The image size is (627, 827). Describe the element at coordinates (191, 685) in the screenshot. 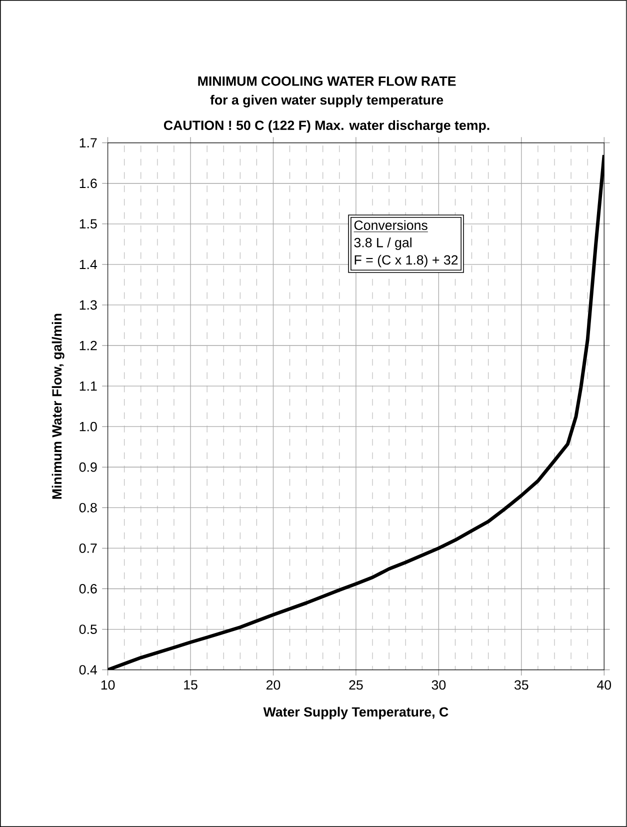

I see `x-tick-label: 15` at that location.